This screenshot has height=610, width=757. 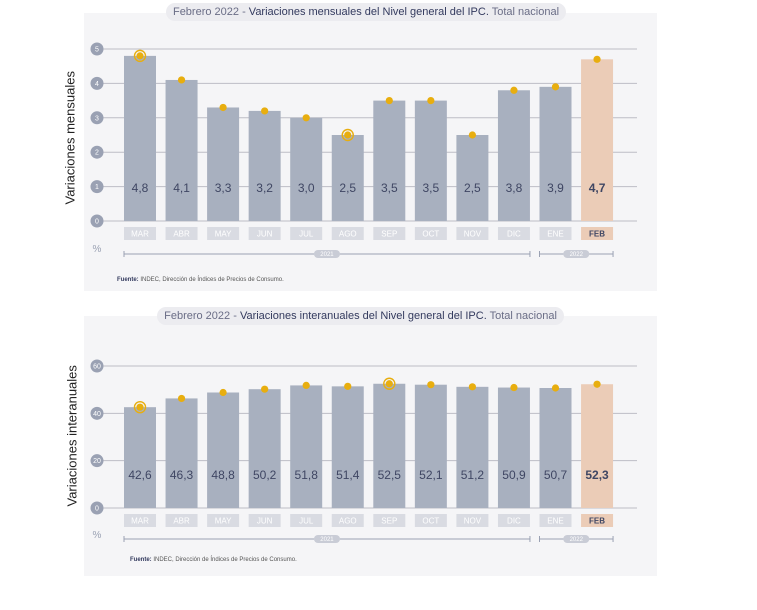 I want to click on value-label: 4,1, so click(x=181, y=188).